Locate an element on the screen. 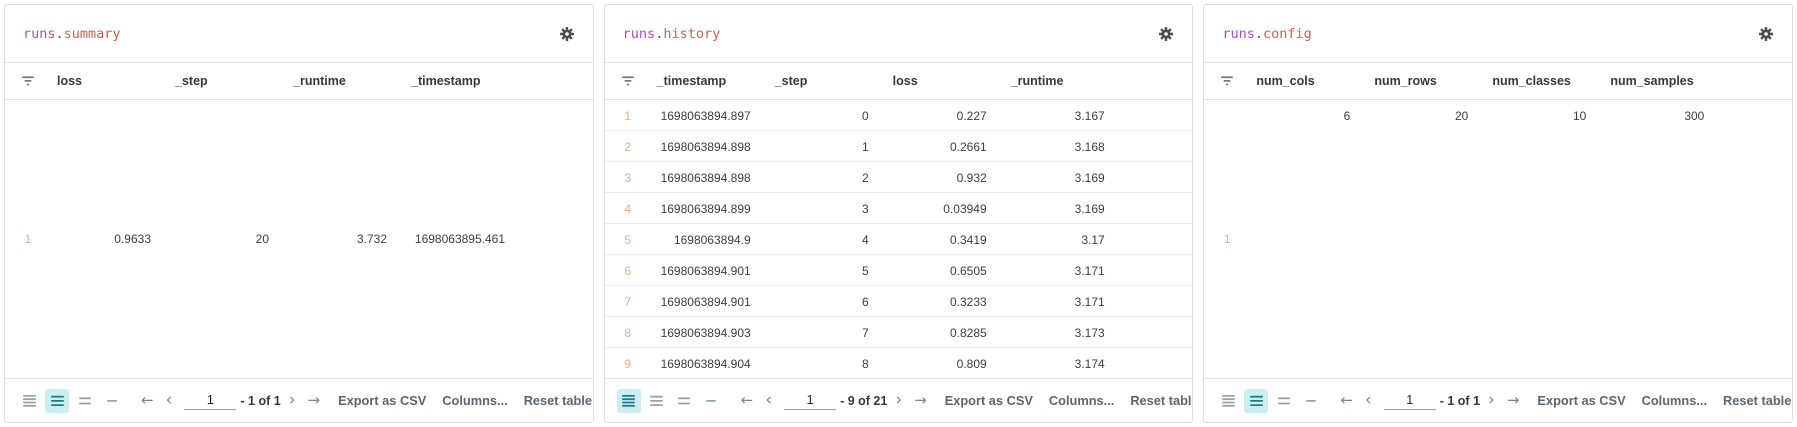 This screenshot has height=427, width=1797. cell-loss: 0.6505 is located at coordinates (968, 270).